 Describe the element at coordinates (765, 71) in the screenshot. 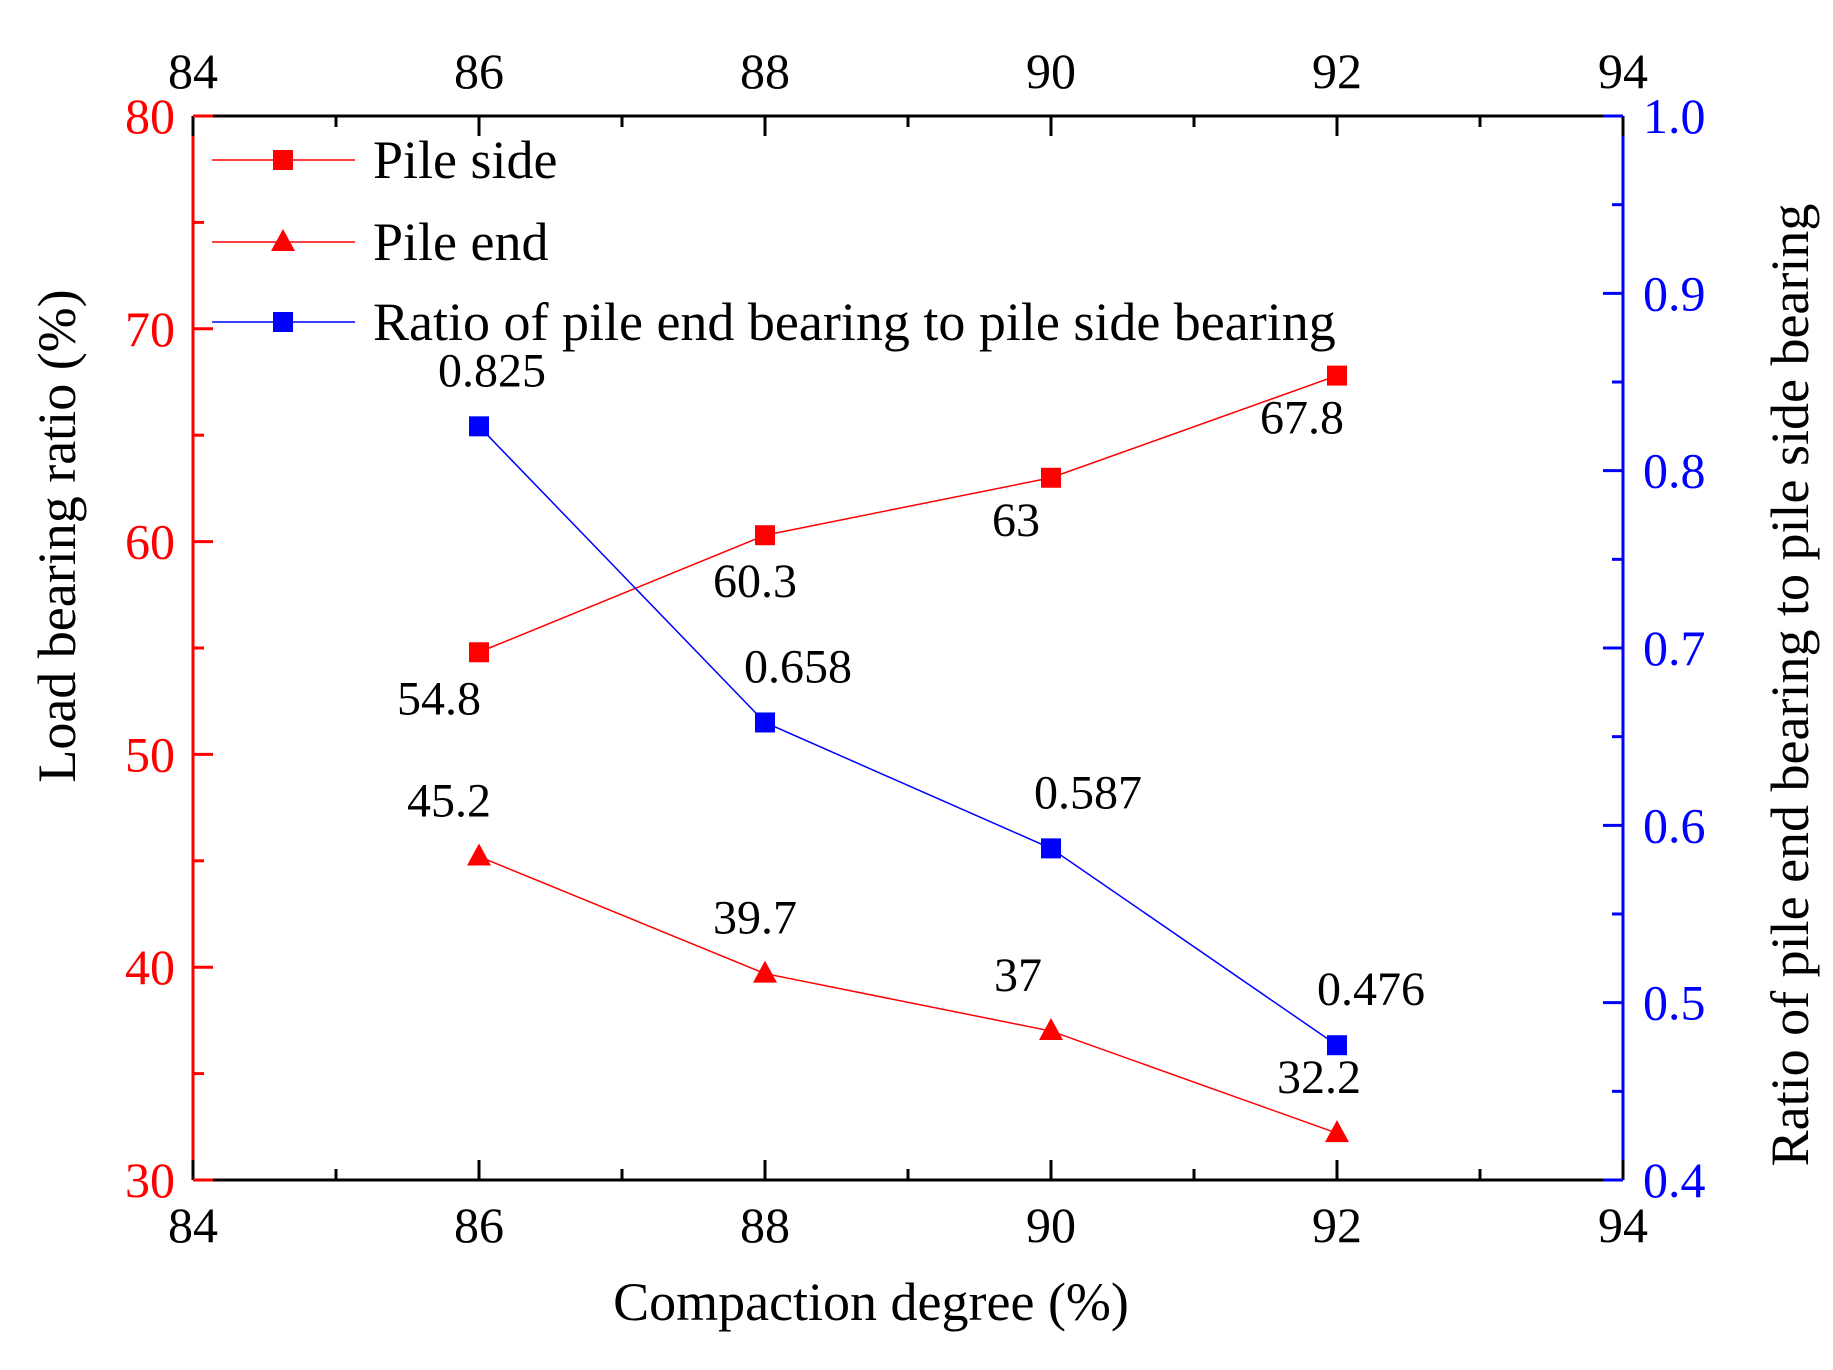

I see `x-tick-label-top: 88` at that location.